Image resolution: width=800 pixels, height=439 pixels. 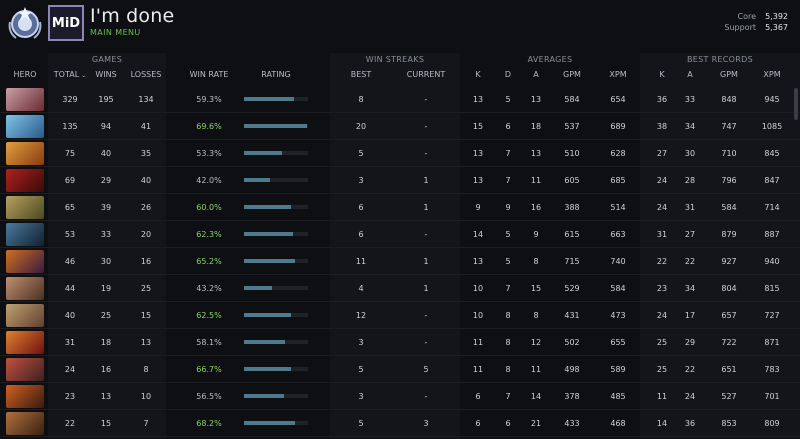 I want to click on losses: 13, so click(x=146, y=342).